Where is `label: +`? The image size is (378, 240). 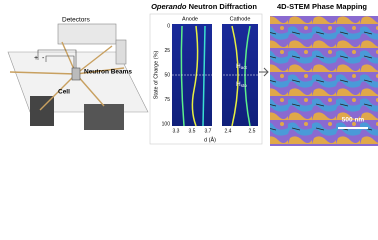
label: + is located at coordinates (36, 58).